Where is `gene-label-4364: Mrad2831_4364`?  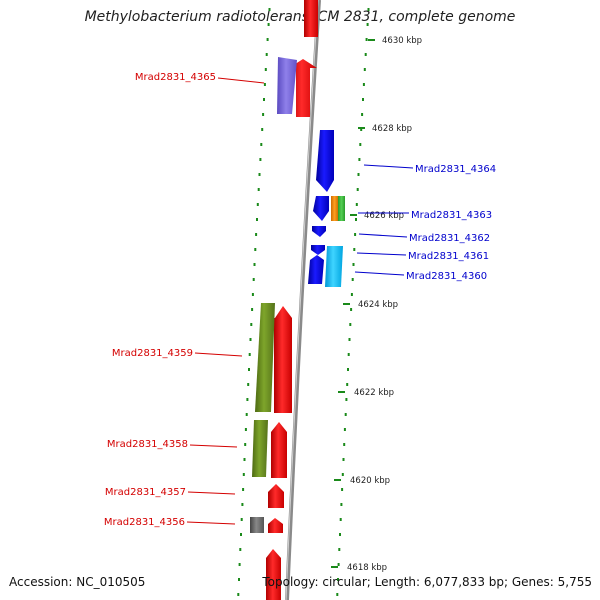 gene-label-4364: Mrad2831_4364 is located at coordinates (429, 169).